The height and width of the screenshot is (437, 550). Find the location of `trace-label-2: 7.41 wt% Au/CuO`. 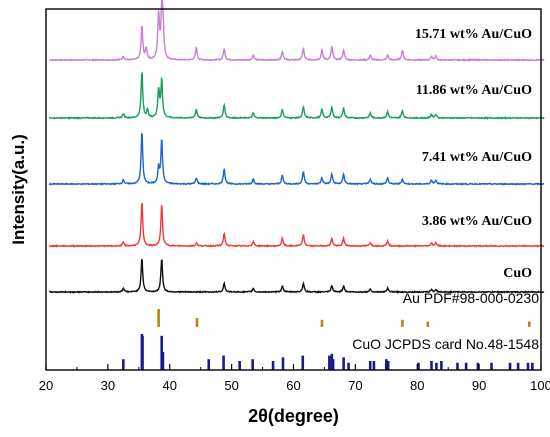

trace-label-2: 7.41 wt% Au/CuO is located at coordinates (477, 157).